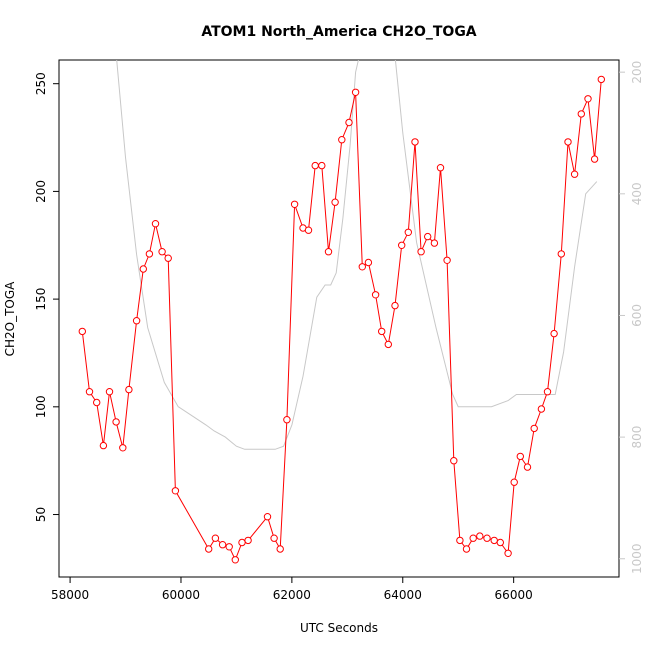 This screenshot has width=650, height=654. Describe the element at coordinates (637, 72) in the screenshot. I see `right-y-tick-label: 200` at that location.